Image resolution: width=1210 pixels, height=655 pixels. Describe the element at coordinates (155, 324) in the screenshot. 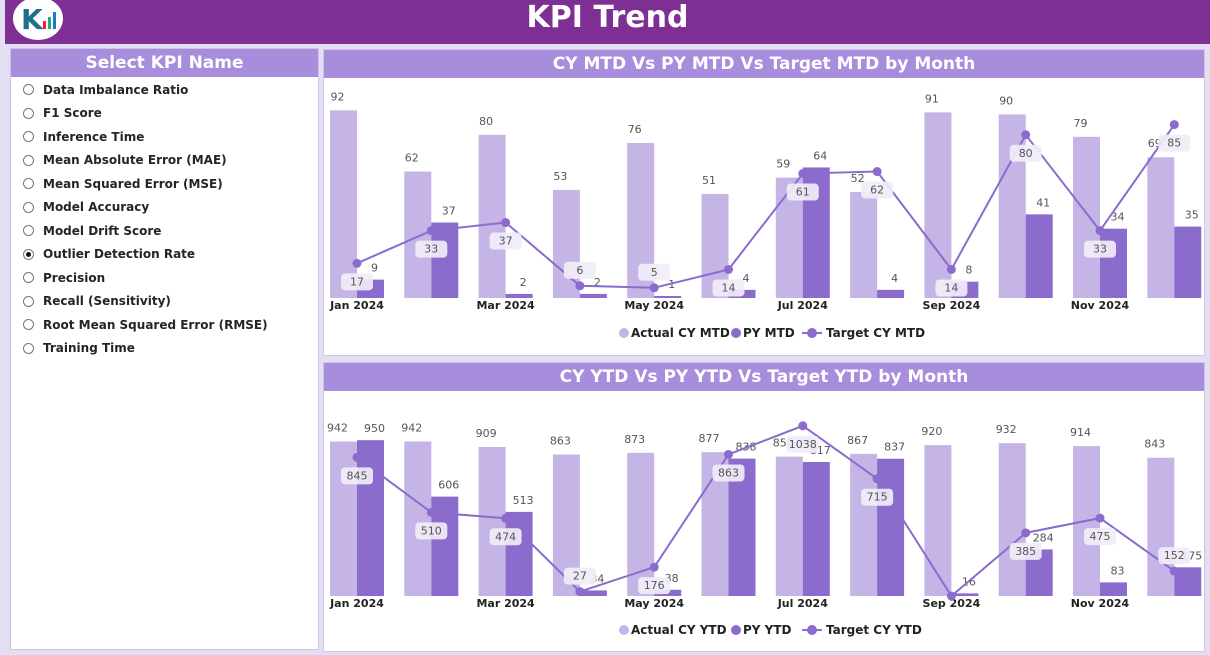

I see `kpi-option-label: Root Mean Squared Error (RMSE)` at that location.